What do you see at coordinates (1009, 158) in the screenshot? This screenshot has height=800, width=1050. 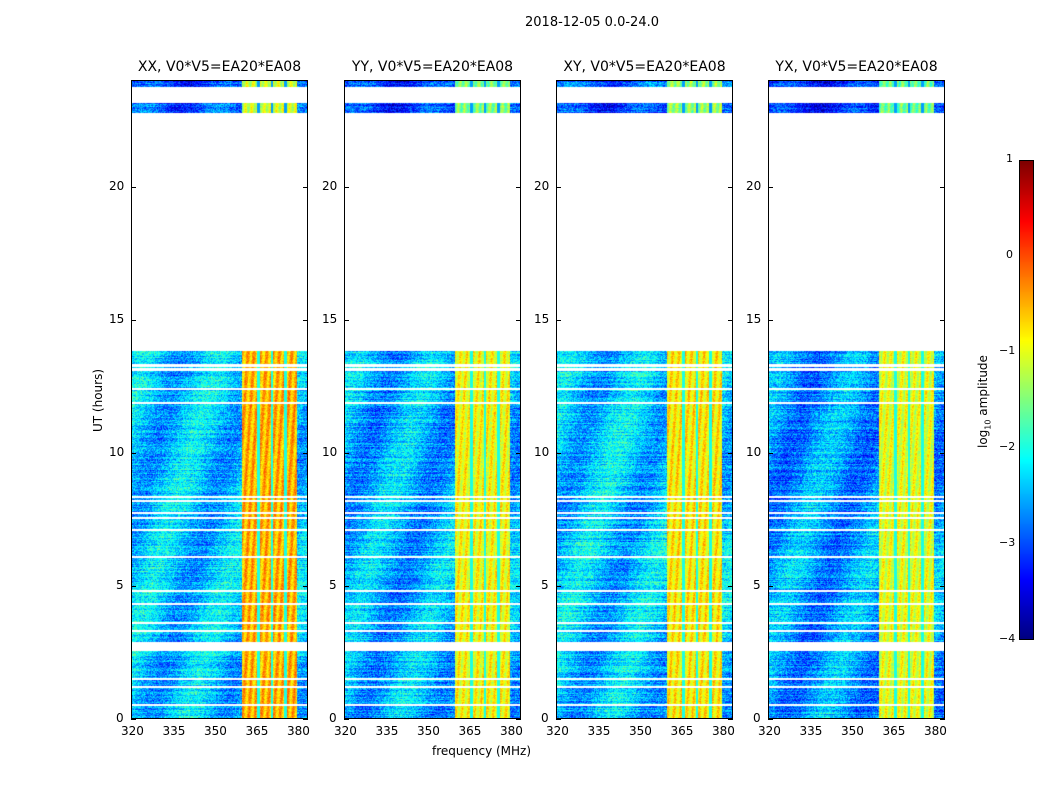 I see `colorbar-tick-label: 1` at bounding box center [1009, 158].